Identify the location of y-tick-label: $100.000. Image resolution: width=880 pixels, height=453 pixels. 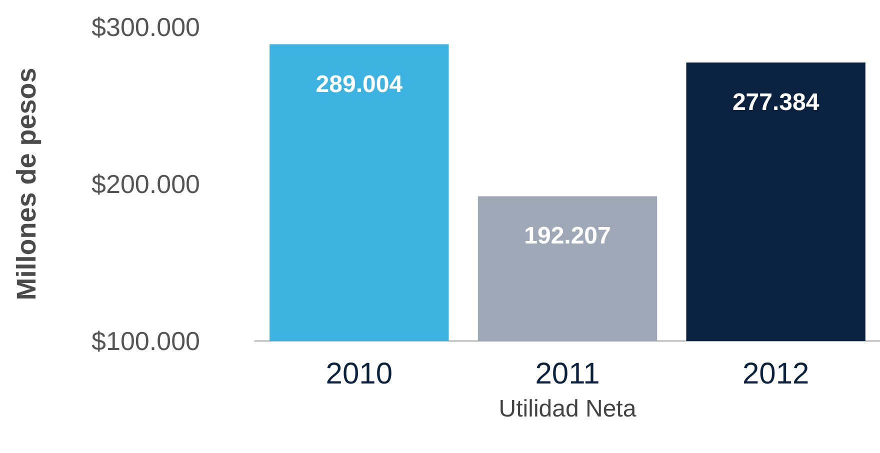
(146, 341).